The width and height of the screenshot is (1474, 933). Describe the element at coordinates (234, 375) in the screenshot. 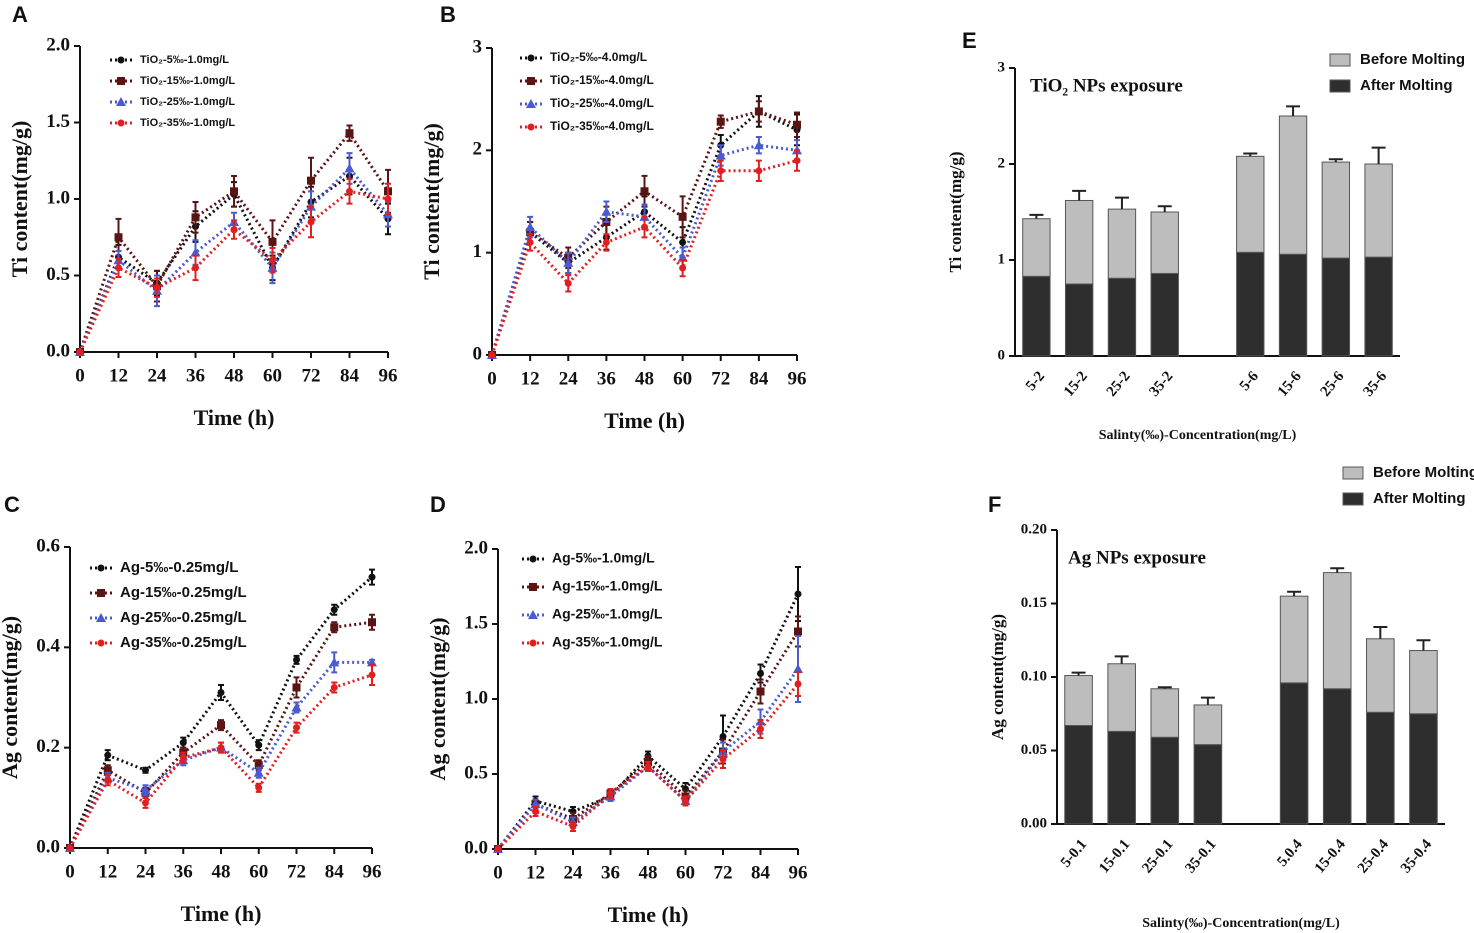

I see `x-tick-label: 48` at that location.